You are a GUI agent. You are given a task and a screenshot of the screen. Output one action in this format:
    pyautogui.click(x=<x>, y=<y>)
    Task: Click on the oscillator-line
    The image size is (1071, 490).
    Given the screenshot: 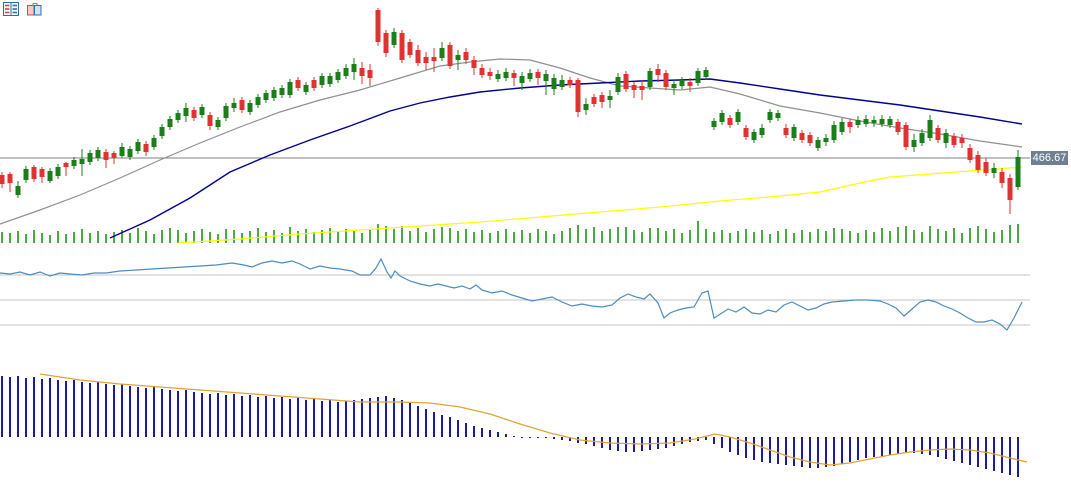 What is the action you would take?
    pyautogui.click(x=511, y=294)
    